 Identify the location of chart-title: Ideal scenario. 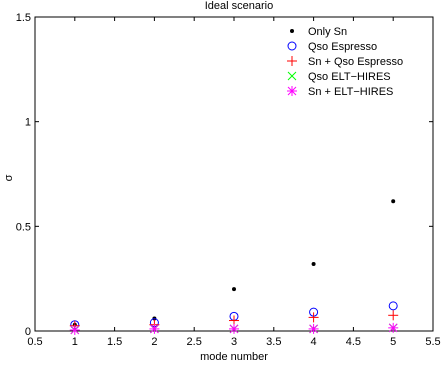
(239, 6).